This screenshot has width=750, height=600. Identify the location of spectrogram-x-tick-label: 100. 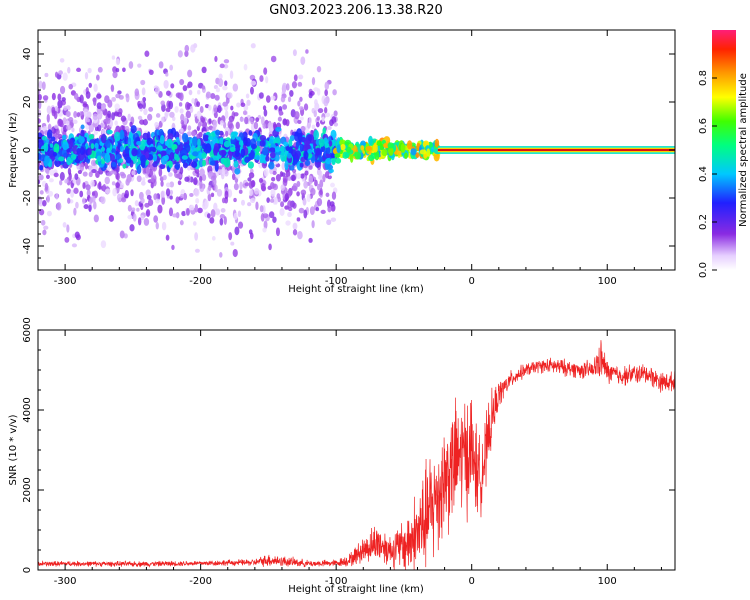
(607, 281).